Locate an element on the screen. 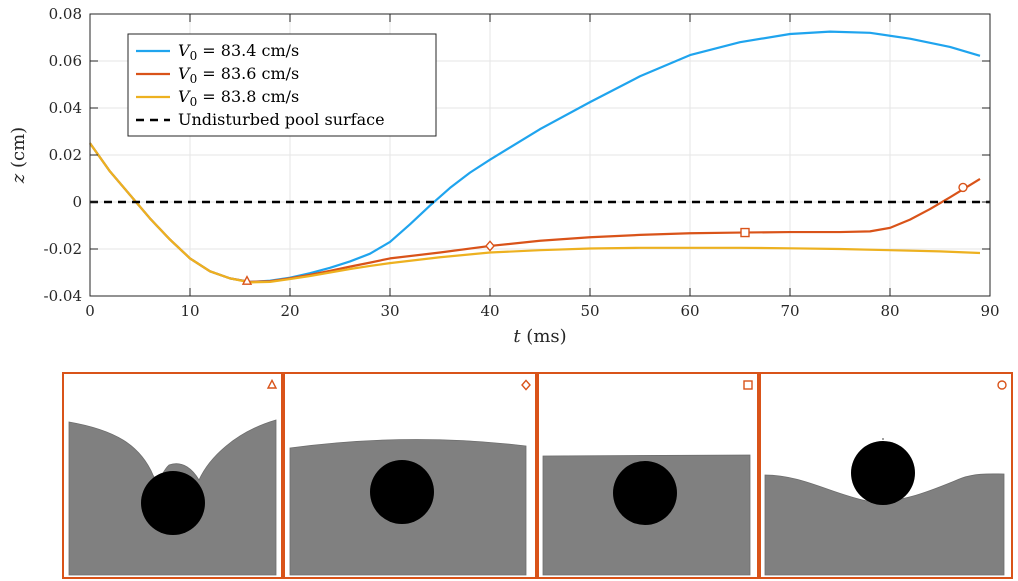 Image resolution: width=1018 pixels, height=581 pixels. x-tick-label: 60 is located at coordinates (689, 311).